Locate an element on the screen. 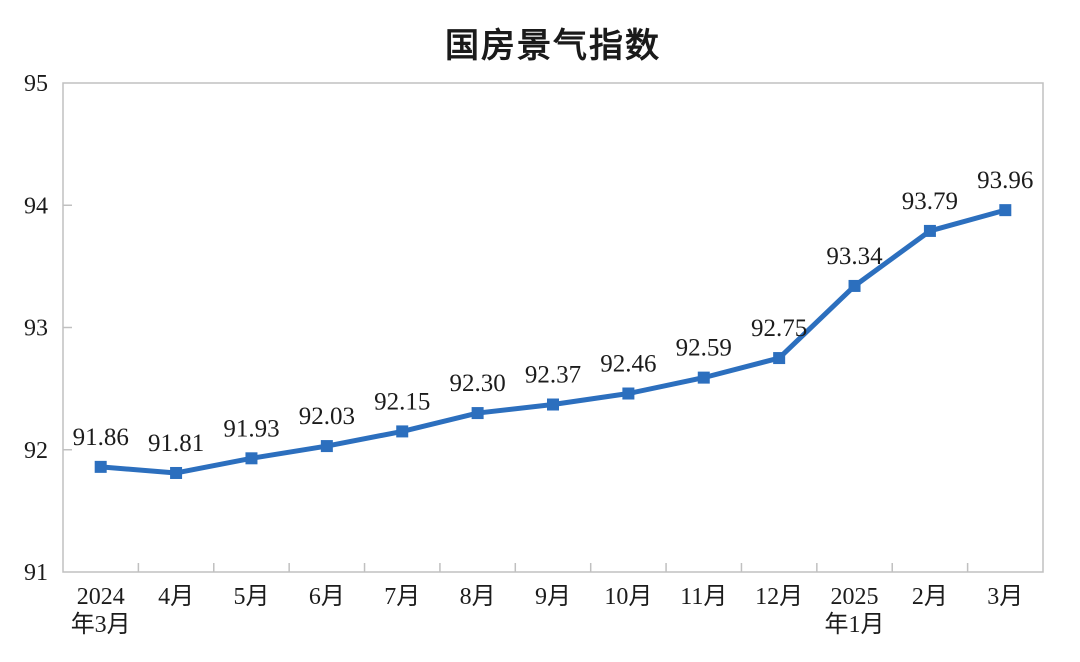 This screenshot has height=662, width=1080. y-axis-tick-label: 93 is located at coordinates (36, 329).